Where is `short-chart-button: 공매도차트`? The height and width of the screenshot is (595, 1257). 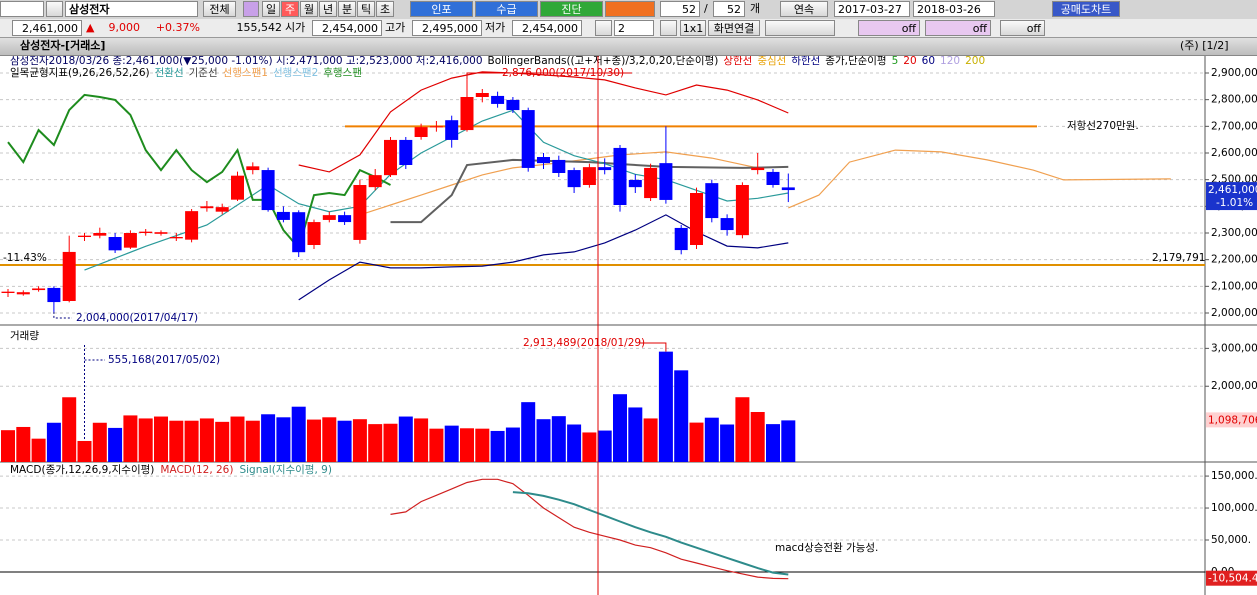
short-chart-button: 공매도차트 is located at coordinates (1086, 9).